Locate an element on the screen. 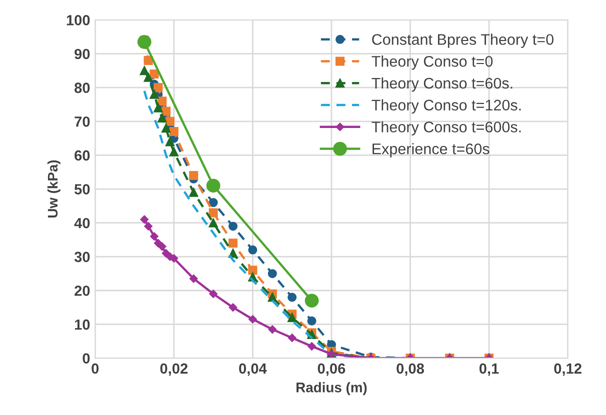  y-tick-label: 10 is located at coordinates (82, 324).